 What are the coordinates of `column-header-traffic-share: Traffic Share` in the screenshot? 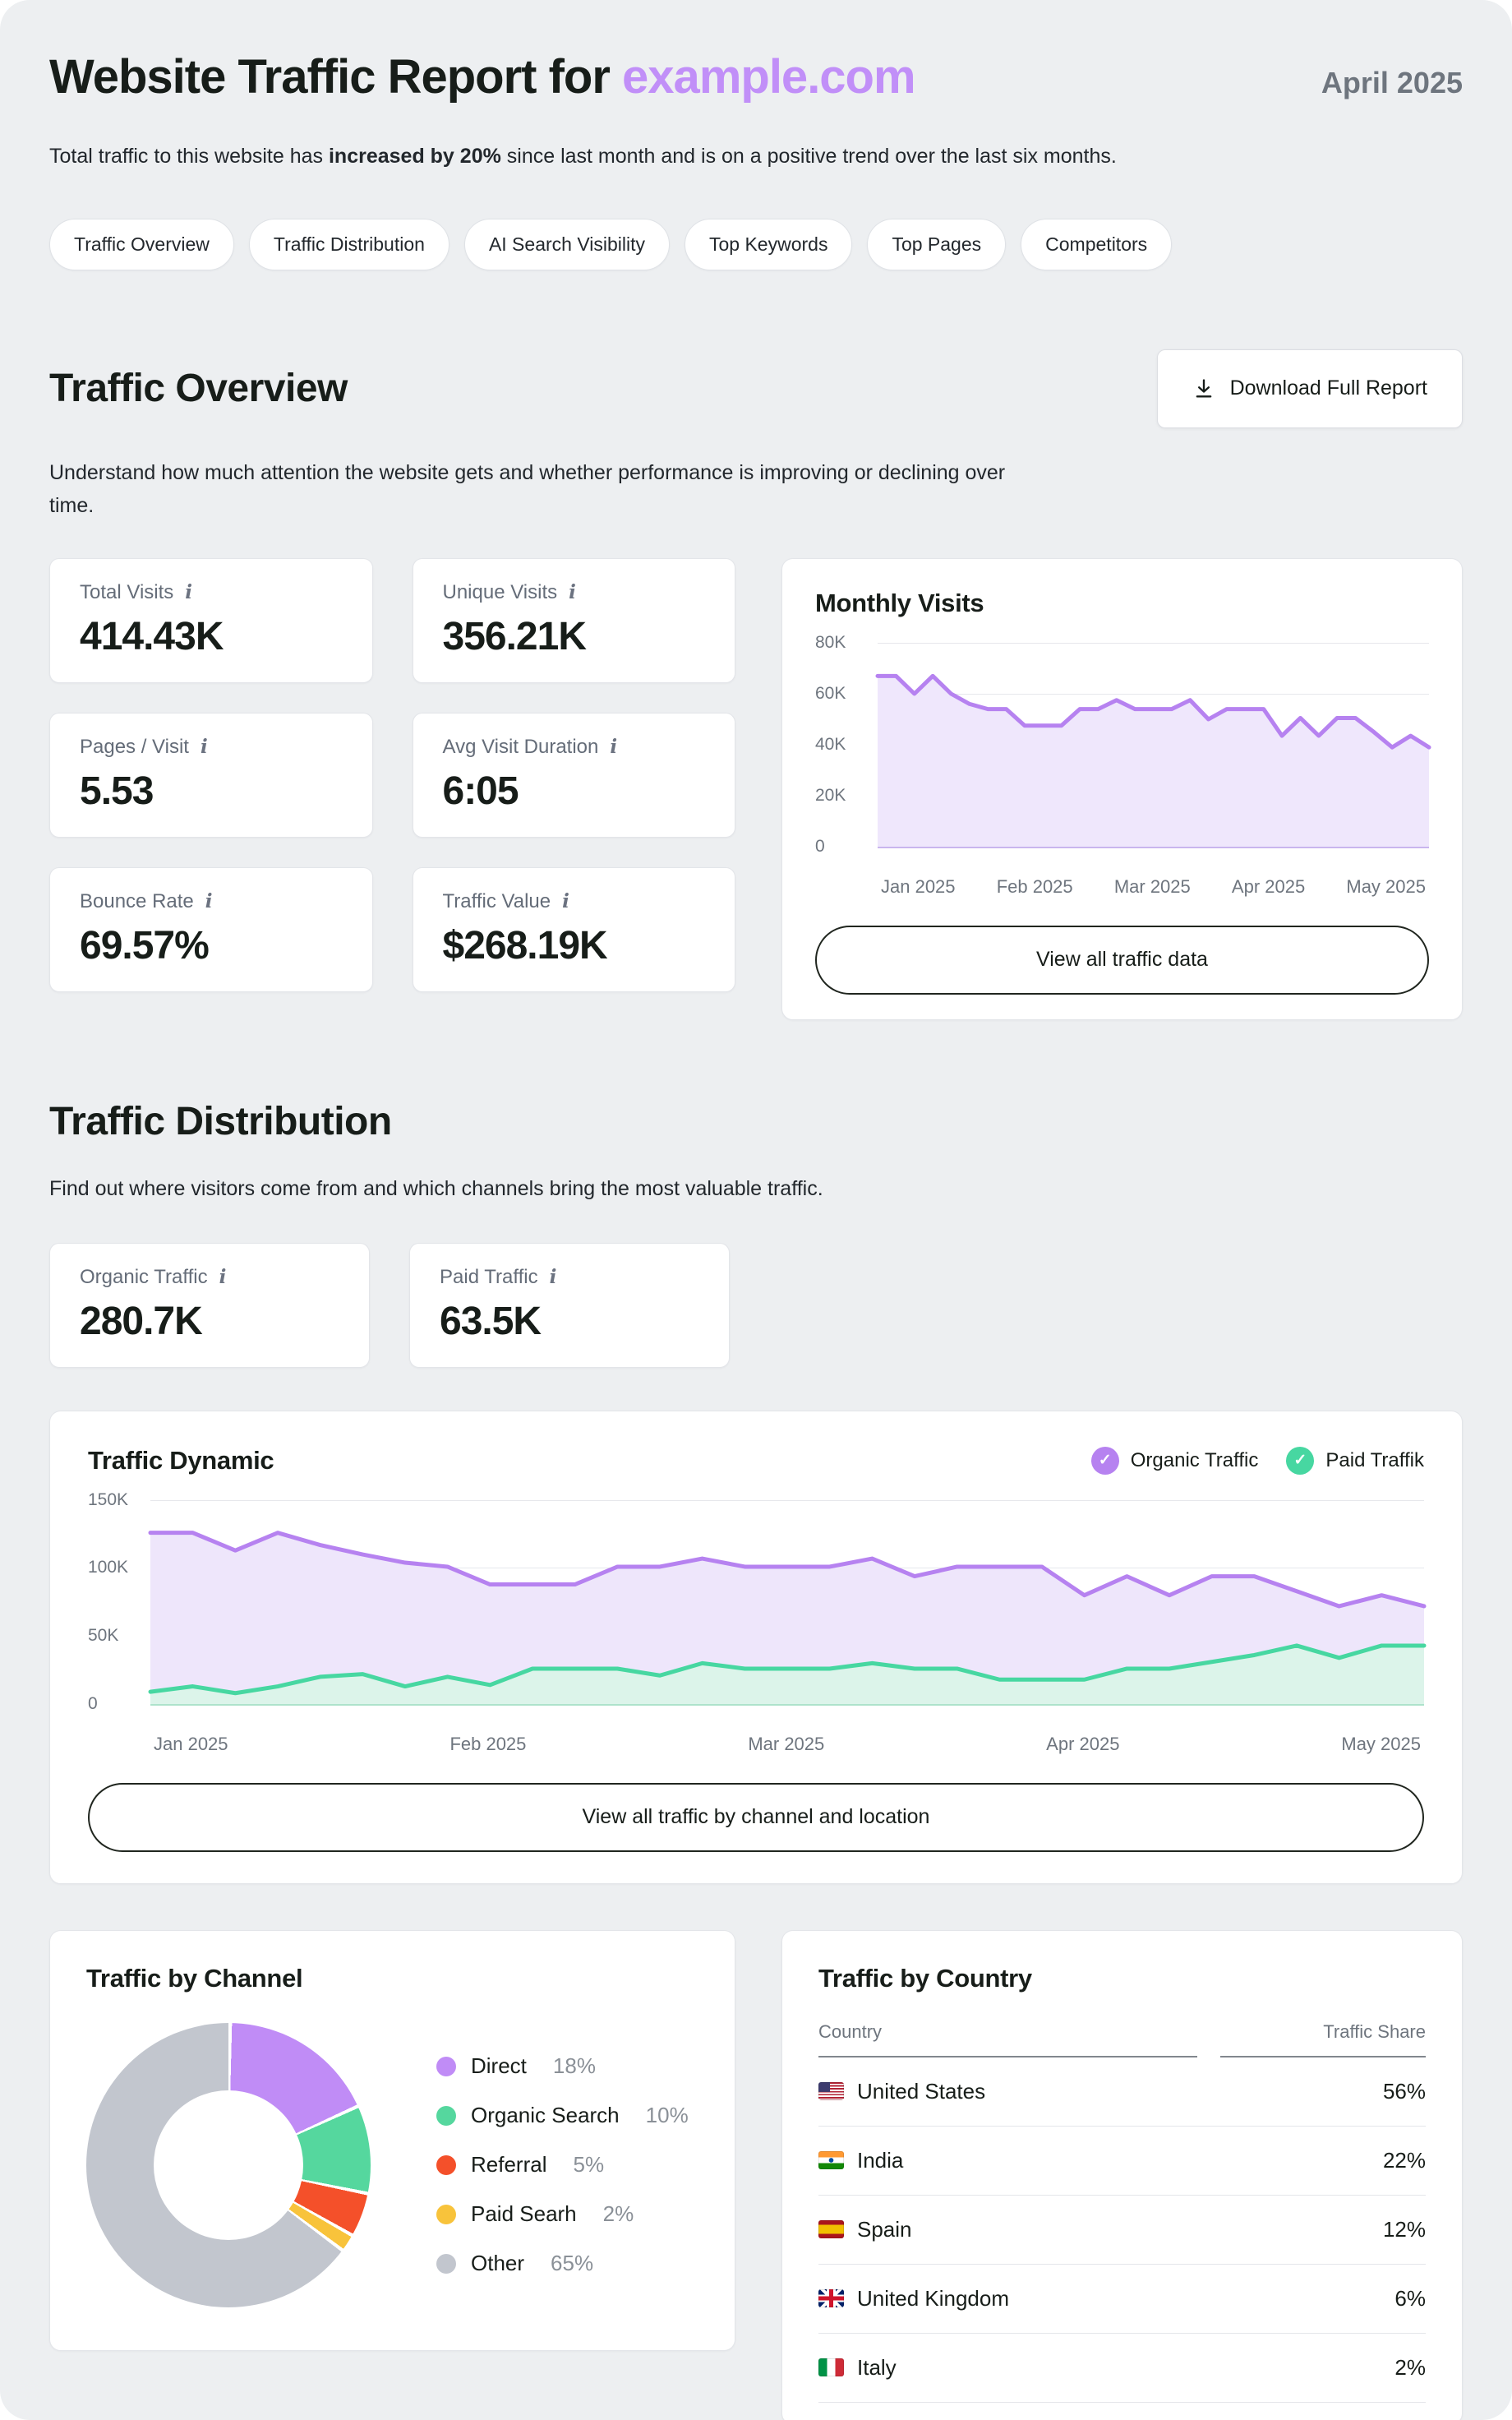 It's located at (1323, 2039).